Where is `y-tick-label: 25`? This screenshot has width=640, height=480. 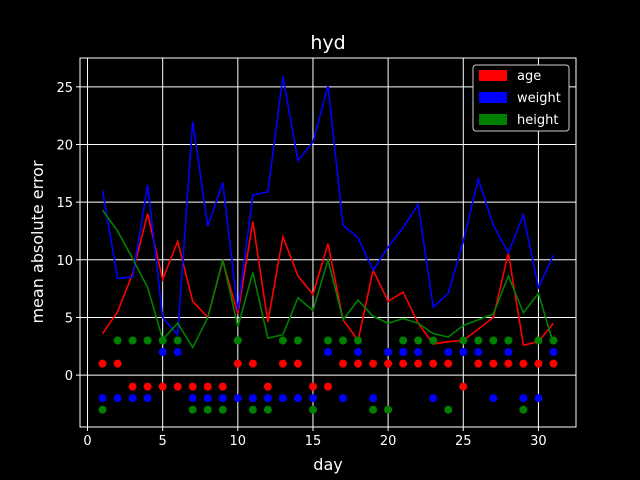 y-tick-label: 25 is located at coordinates (64, 88).